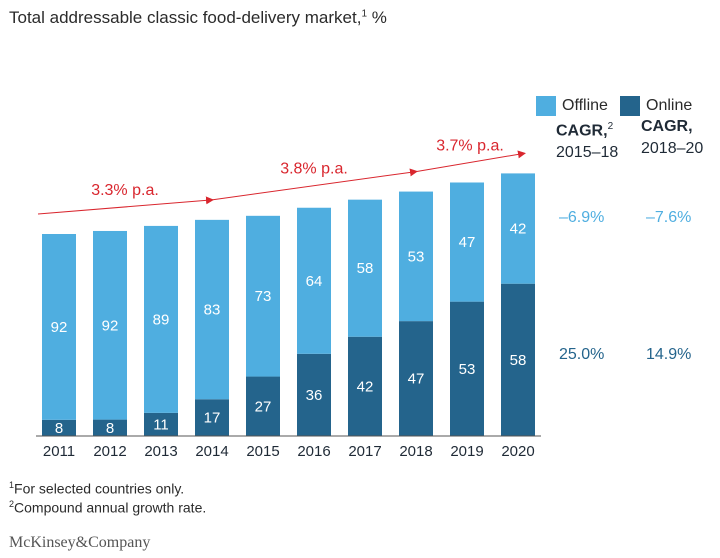 The height and width of the screenshot is (558, 720). I want to click on brand-logo-text: McKinsey&Company, so click(80, 542).